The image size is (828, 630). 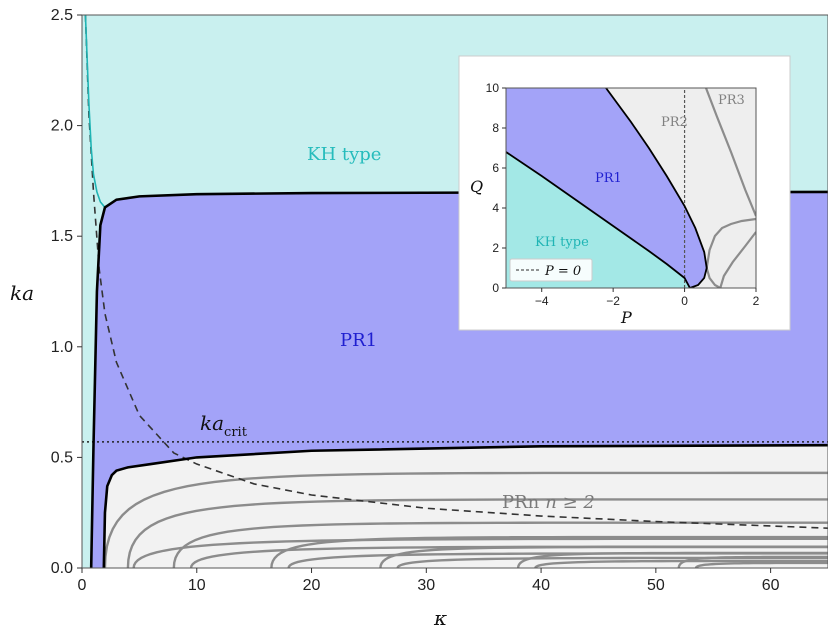 I want to click on inset-kh-pr1-boundary, so click(x=598, y=219).